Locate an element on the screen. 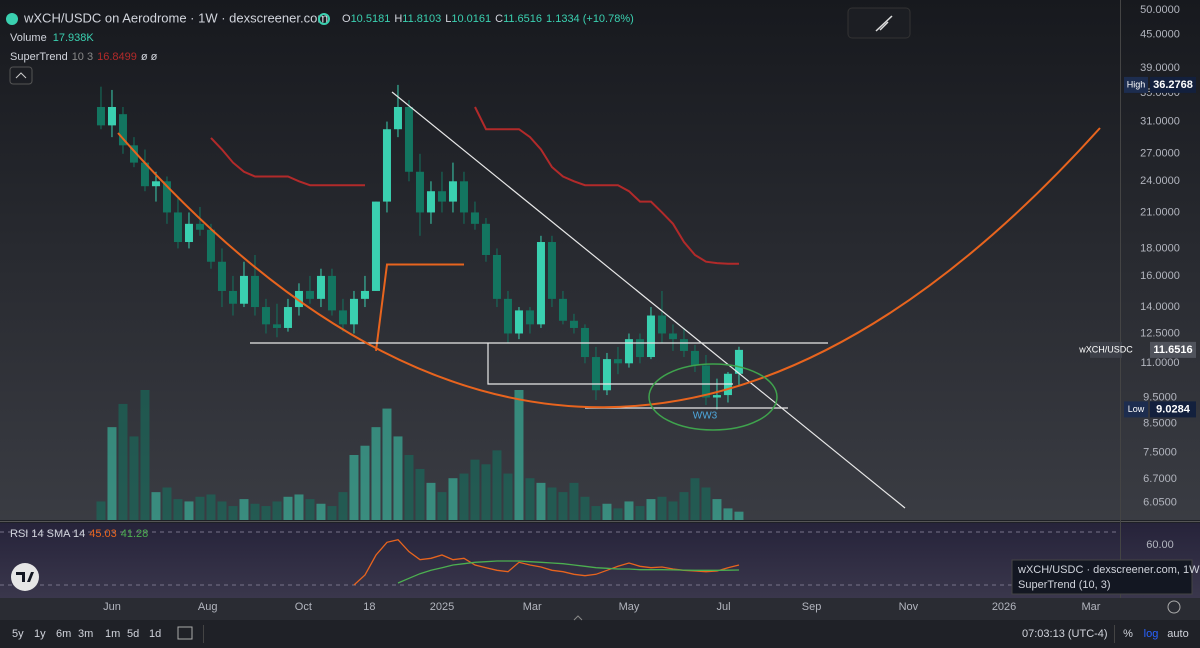 The width and height of the screenshot is (1200, 648). calendar-icon is located at coordinates (185, 633).